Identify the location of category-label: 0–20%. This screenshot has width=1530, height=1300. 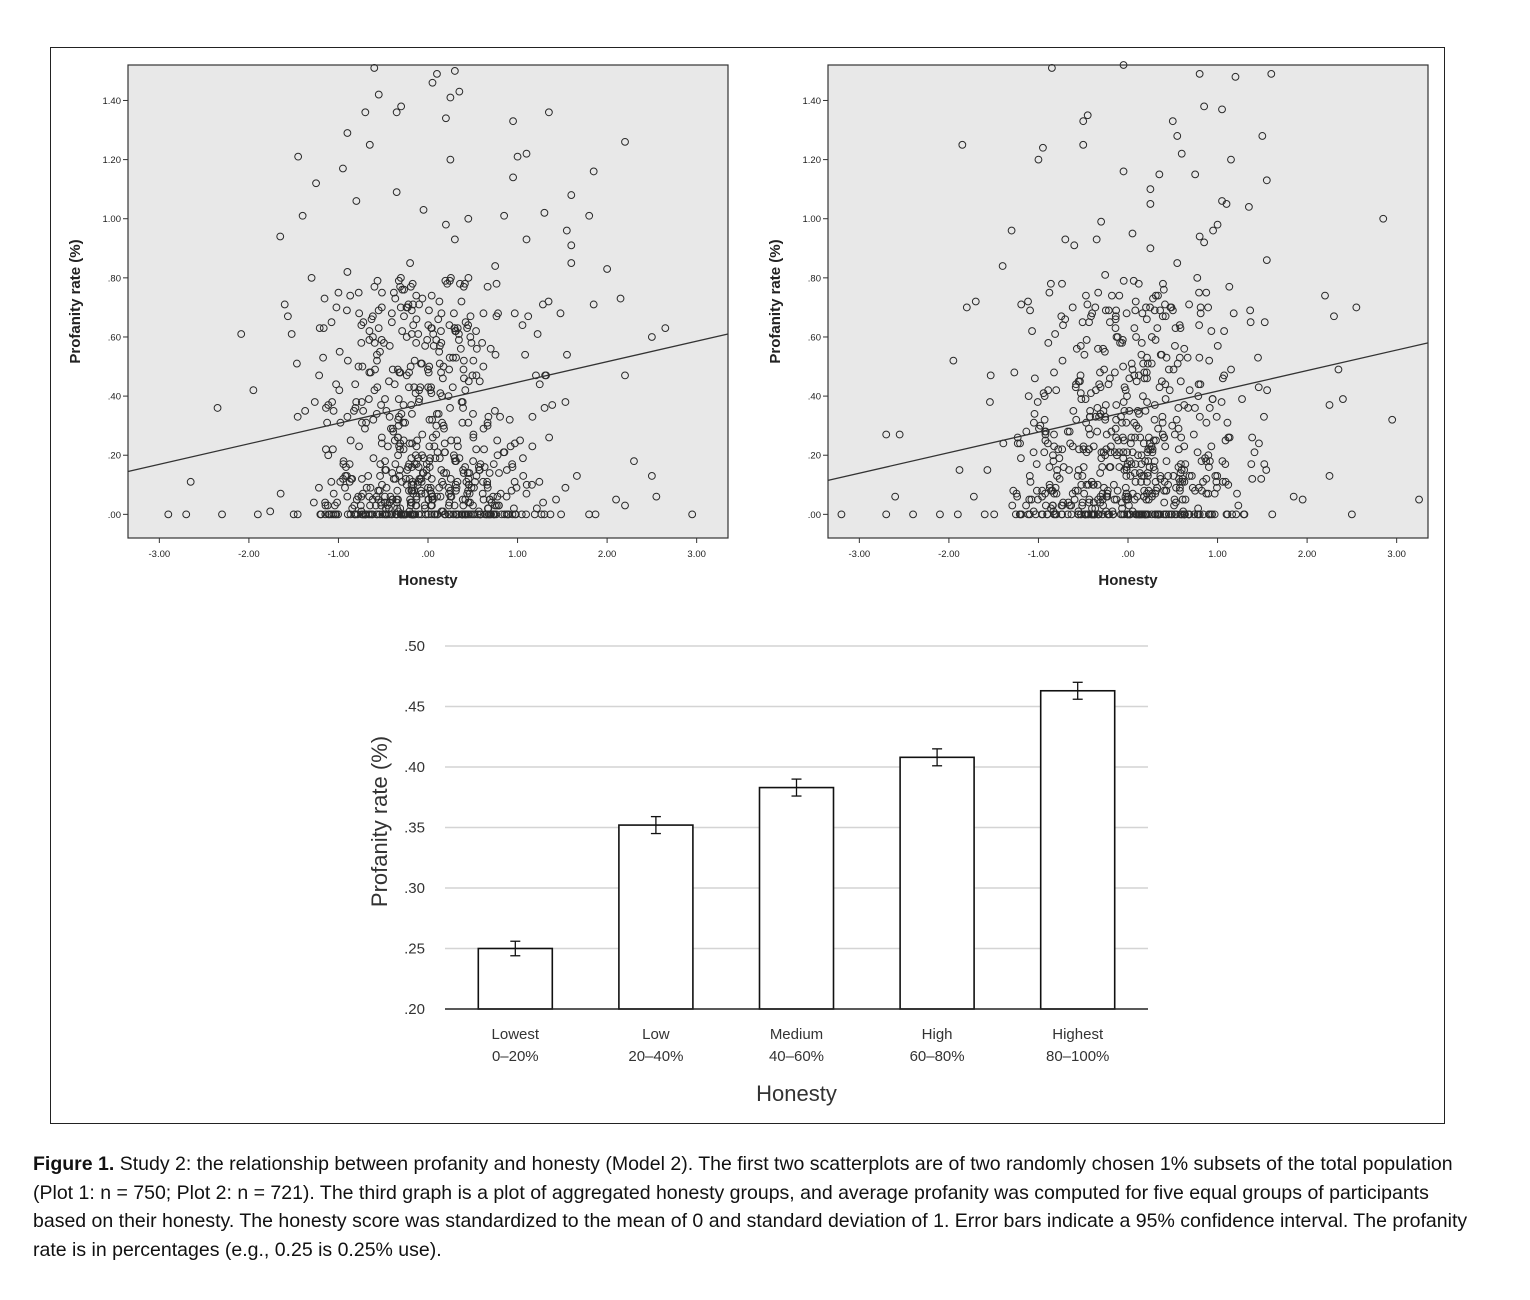
(515, 1056).